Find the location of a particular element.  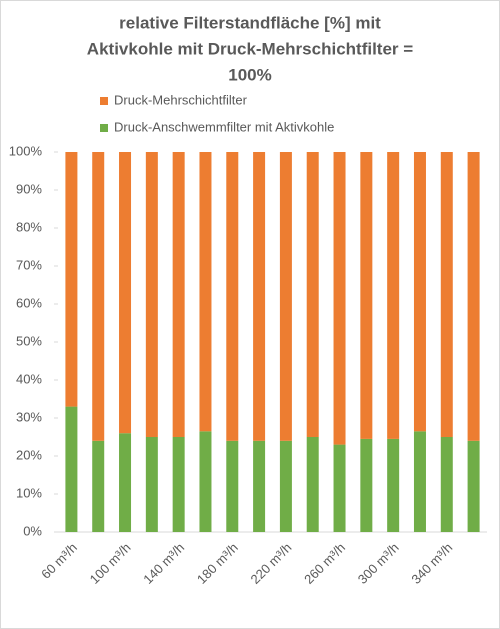

y-tick-label: 100% is located at coordinates (26, 150).